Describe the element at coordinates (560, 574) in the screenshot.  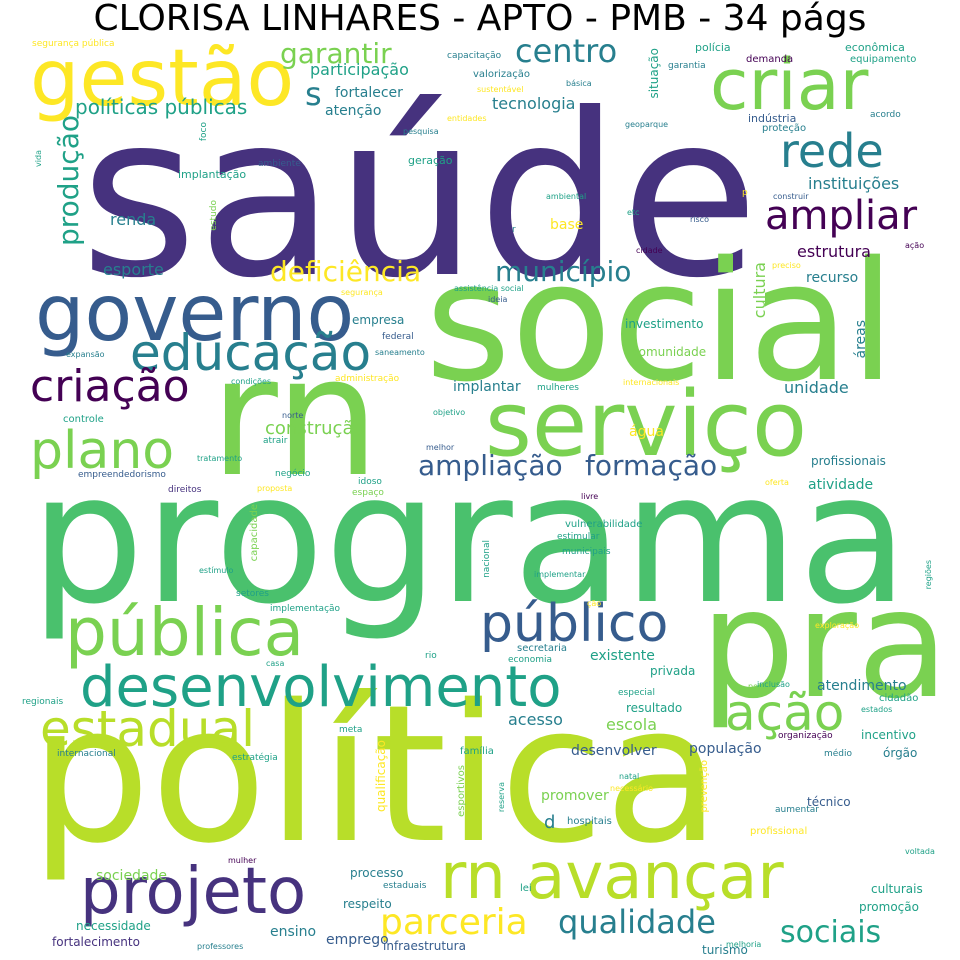
I see `cloud-word: implementar` at that location.